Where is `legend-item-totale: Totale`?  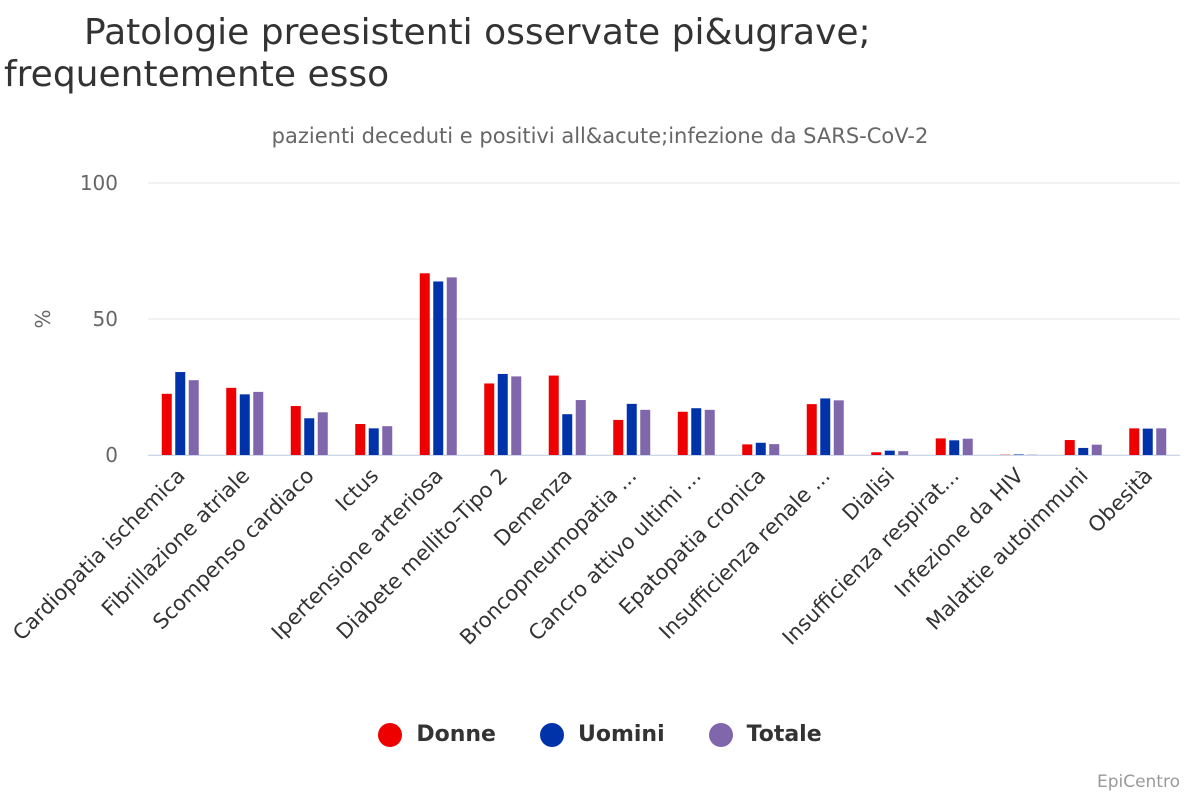
legend-item-totale: Totale is located at coordinates (765, 734).